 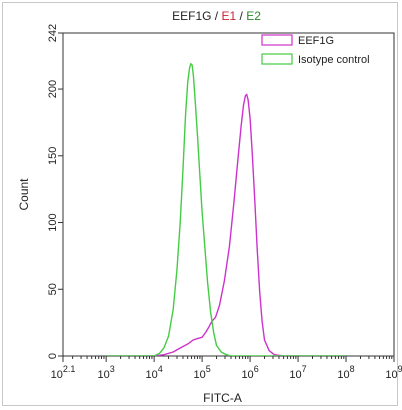 What do you see at coordinates (352, 369) in the screenshot?
I see `x-tick-exponent: 8` at bounding box center [352, 369].